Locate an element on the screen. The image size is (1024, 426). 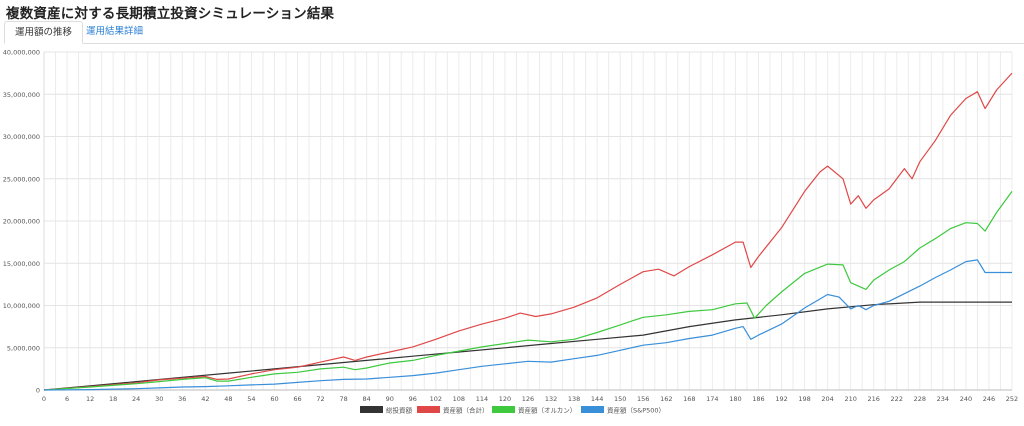
y-tick-label: 35,000,000 is located at coordinates (21, 95).